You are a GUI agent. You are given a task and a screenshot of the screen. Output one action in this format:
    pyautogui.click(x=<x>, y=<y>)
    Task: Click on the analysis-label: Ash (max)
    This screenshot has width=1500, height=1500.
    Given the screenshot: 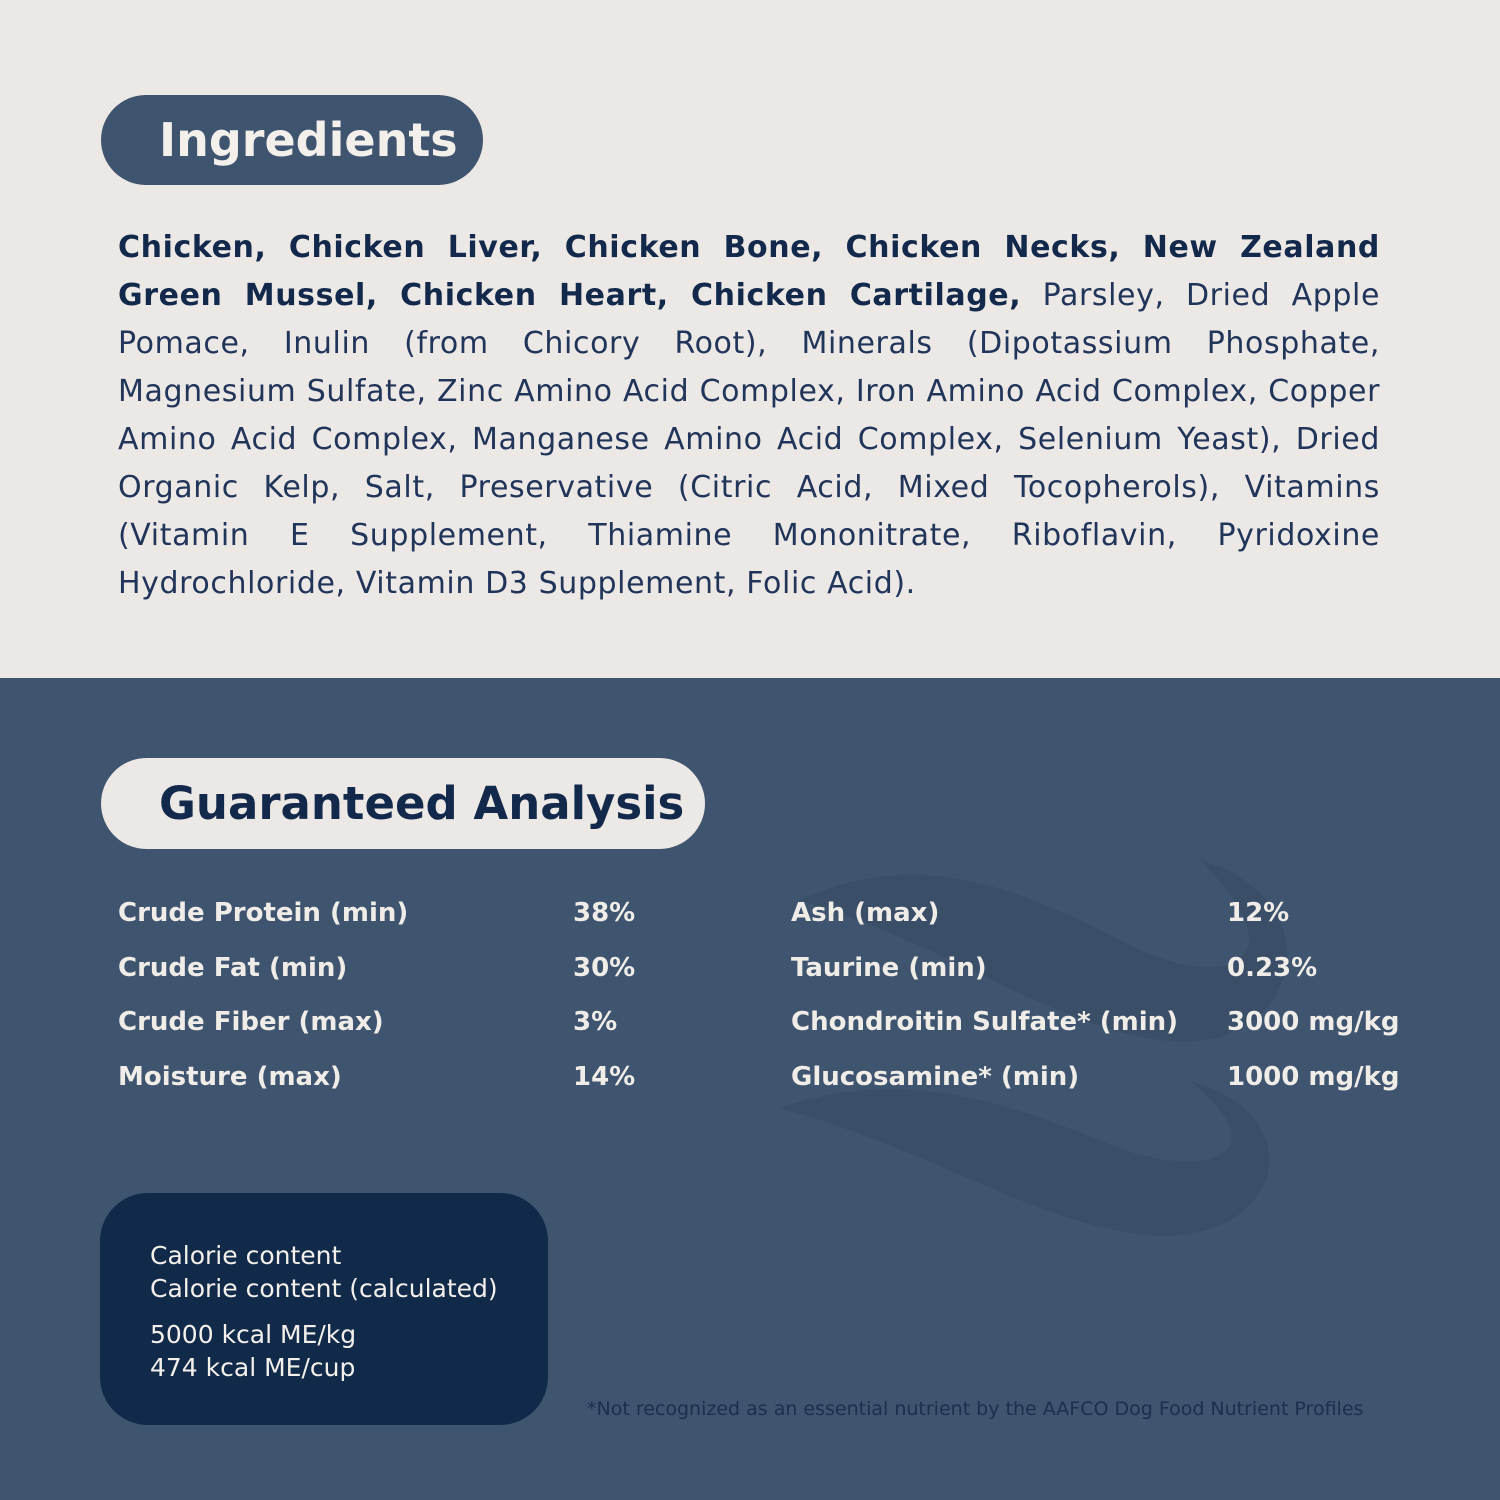 What is the action you would take?
    pyautogui.click(x=865, y=913)
    